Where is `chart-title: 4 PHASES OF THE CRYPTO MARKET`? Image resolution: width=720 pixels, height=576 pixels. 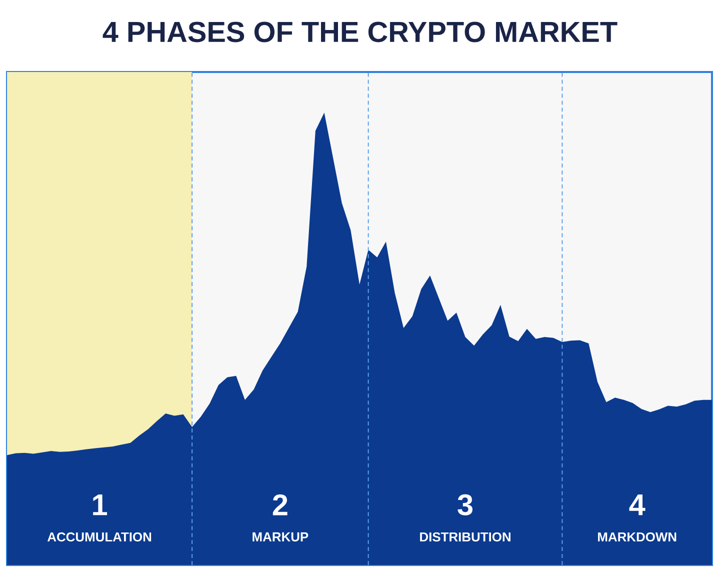
chart-title: 4 PHASES OF THE CRYPTO MARKET is located at coordinates (360, 32).